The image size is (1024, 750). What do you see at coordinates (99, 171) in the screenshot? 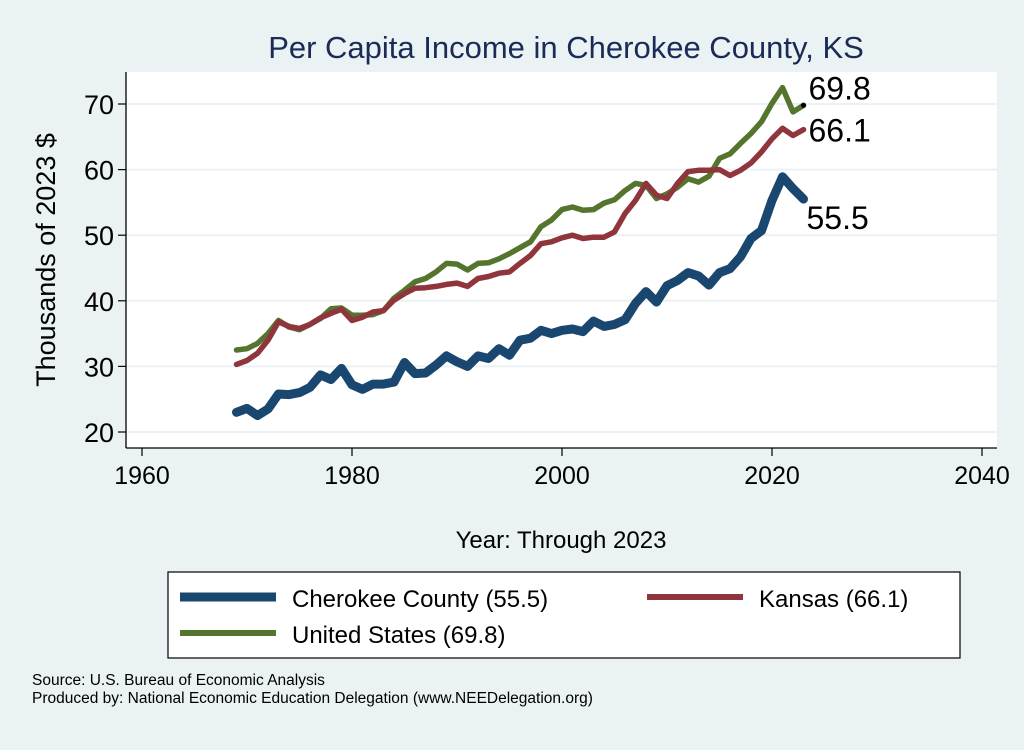
I see `y-tick-label-60: 60` at bounding box center [99, 171].